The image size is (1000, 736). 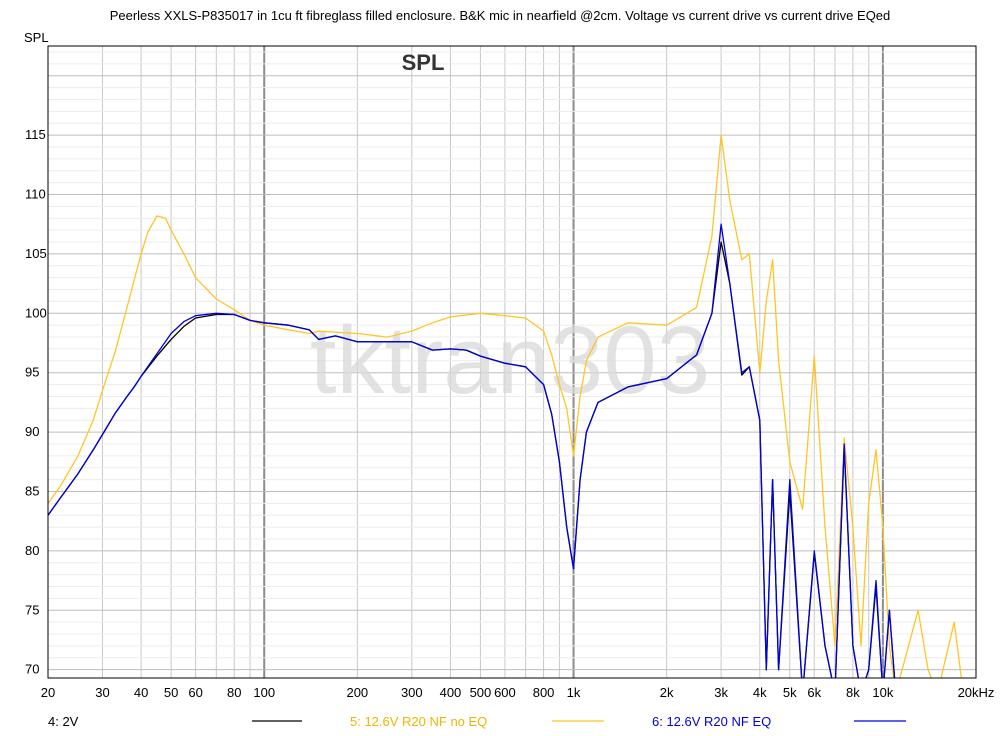 What do you see at coordinates (264, 692) in the screenshot?
I see `x-tick-label: 100` at bounding box center [264, 692].